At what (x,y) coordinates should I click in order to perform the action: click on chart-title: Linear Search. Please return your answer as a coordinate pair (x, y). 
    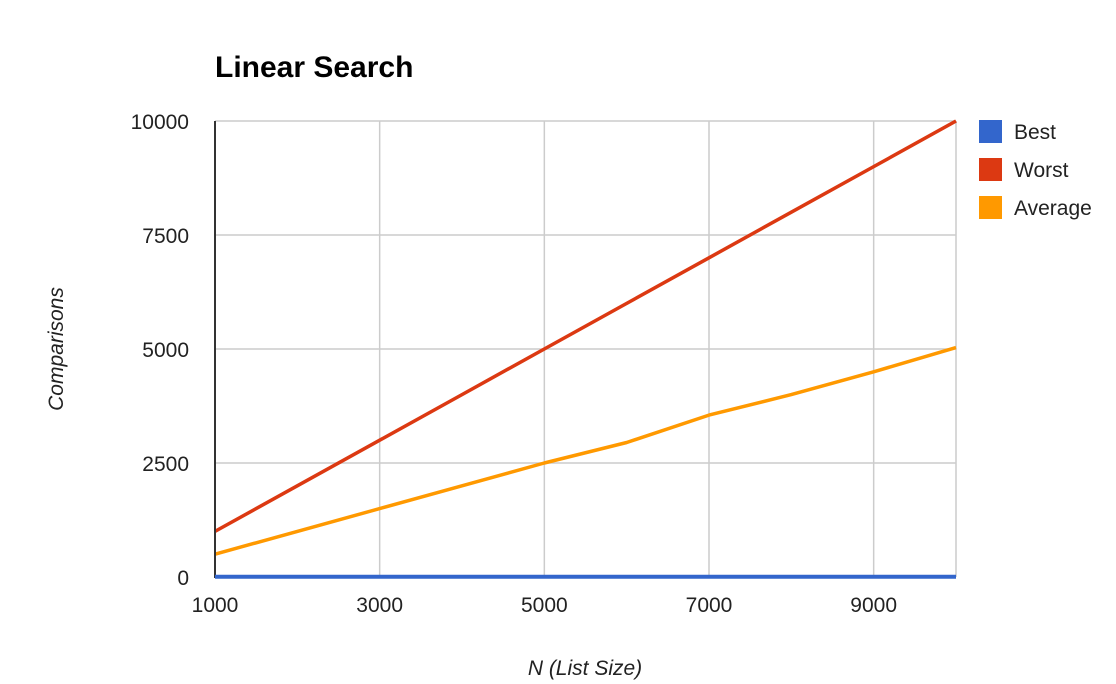
    Looking at the image, I should click on (314, 67).